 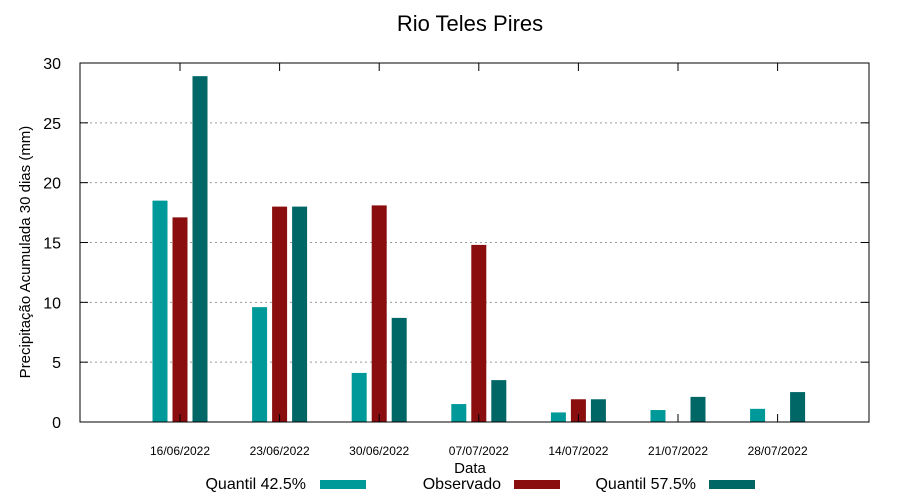 I want to click on y-tick-label: 30, so click(x=52, y=64).